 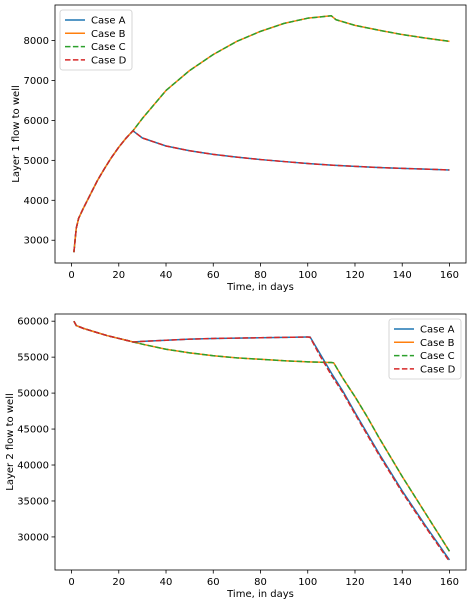 I want to click on y-tick-label: 50000, so click(x=33, y=394).